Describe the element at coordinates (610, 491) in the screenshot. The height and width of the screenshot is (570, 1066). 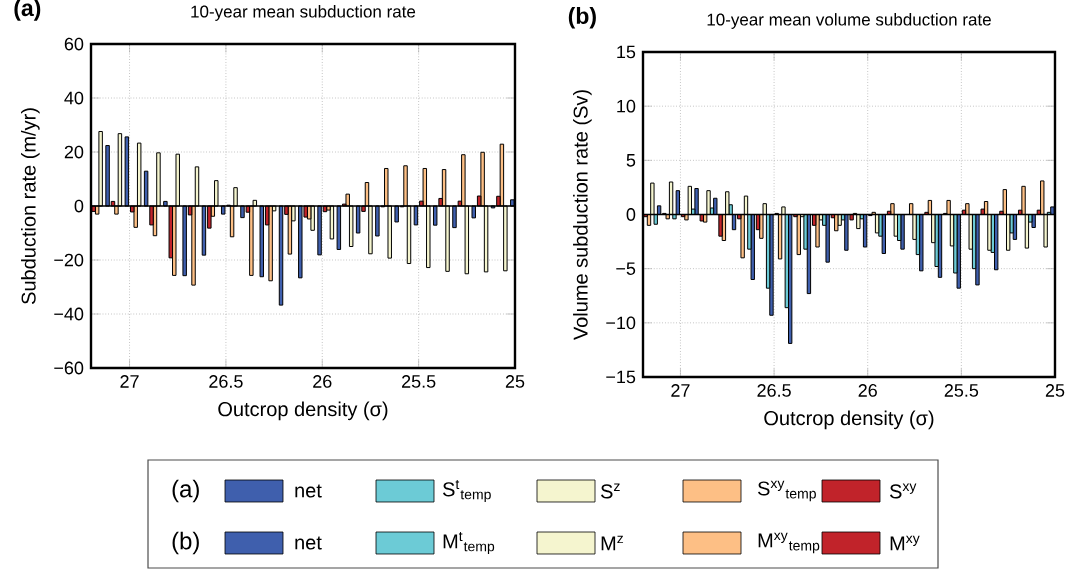
I see `legend-label: S$^{z}$` at that location.